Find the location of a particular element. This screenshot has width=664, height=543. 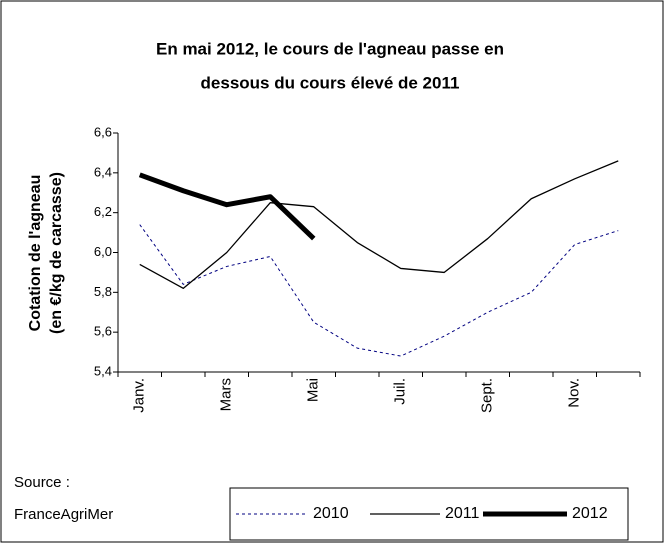

legend-label: 2010 is located at coordinates (331, 513).